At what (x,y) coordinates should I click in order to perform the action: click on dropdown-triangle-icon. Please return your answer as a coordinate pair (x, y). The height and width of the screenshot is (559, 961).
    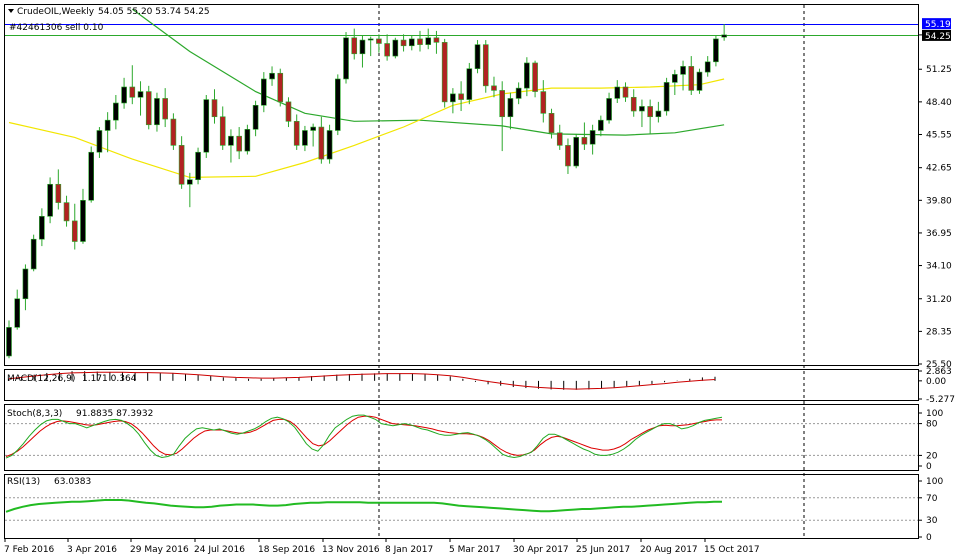
    Looking at the image, I should click on (11, 11).